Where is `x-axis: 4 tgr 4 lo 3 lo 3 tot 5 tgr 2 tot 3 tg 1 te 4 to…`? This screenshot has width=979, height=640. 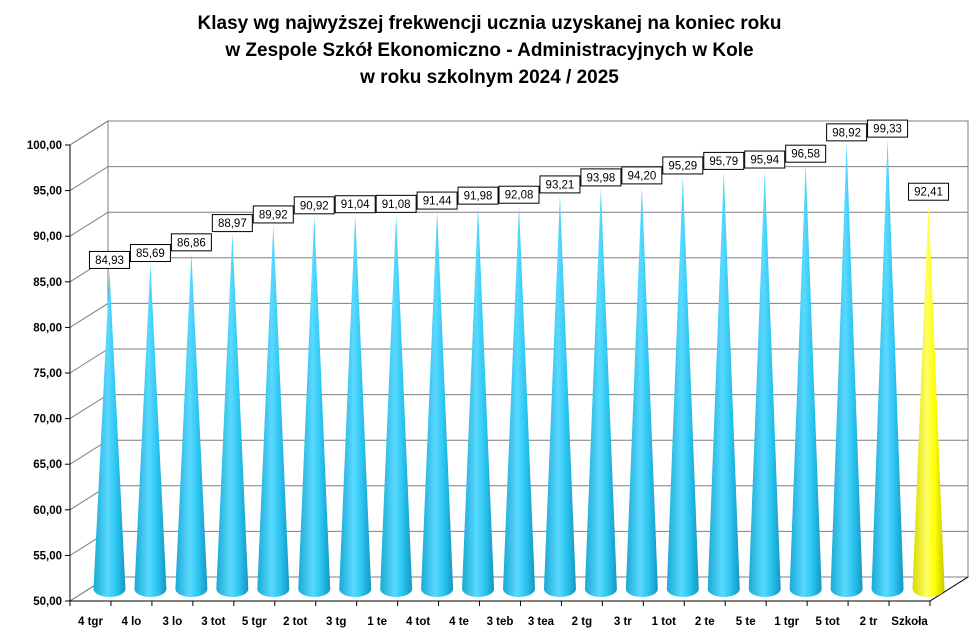
x-axis: 4 tgr 4 lo 3 lo 3 tot 5 tgr 2 tot 3 tg 1 te 4 to… is located at coordinates (519, 602).